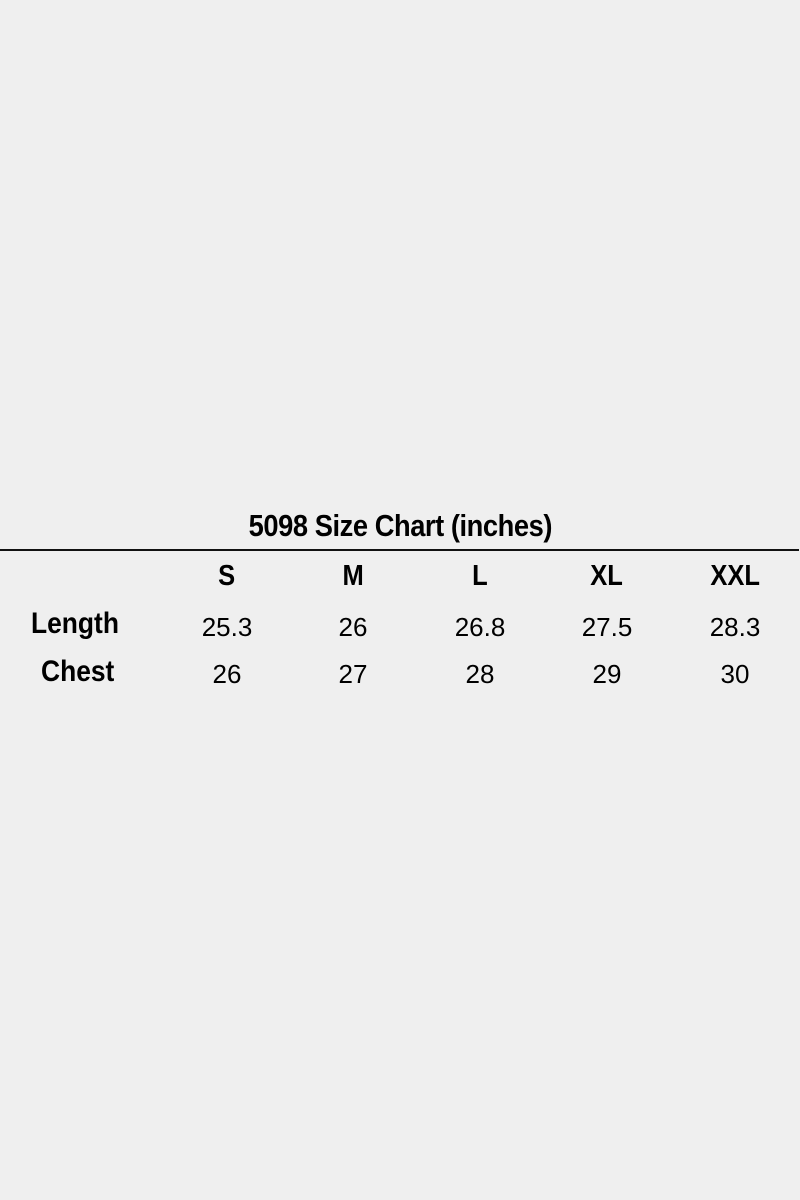 The width and height of the screenshot is (800, 1200). I want to click on column-header-text: M, so click(353, 576).